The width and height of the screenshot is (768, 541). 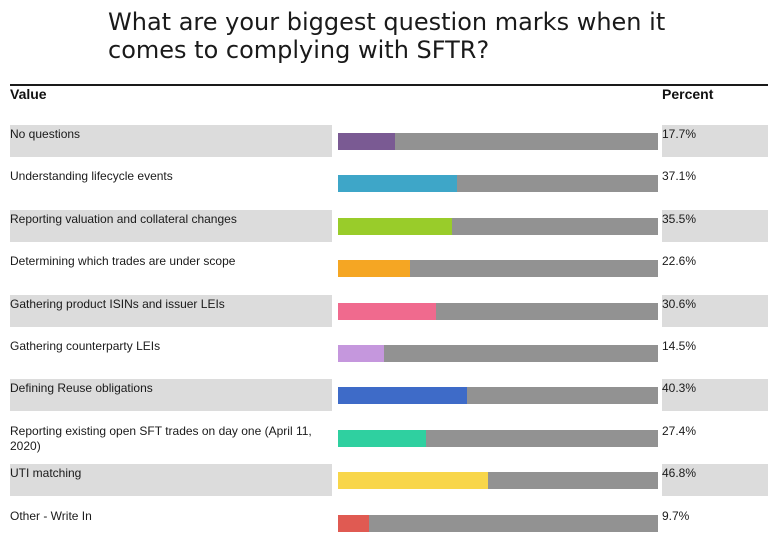 I want to click on percent-label: 37.1%, so click(x=679, y=176).